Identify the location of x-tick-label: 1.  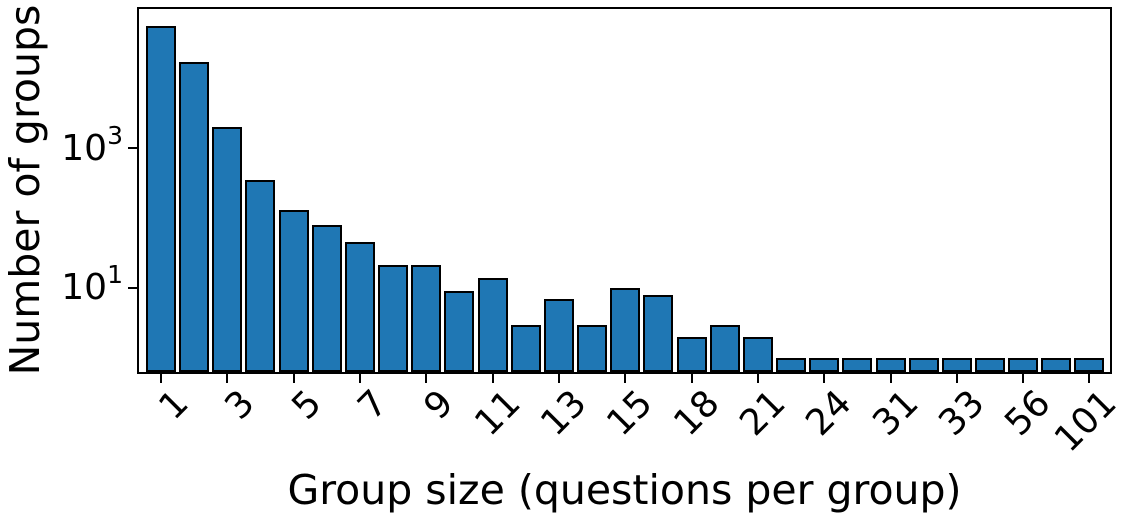
(174, 405).